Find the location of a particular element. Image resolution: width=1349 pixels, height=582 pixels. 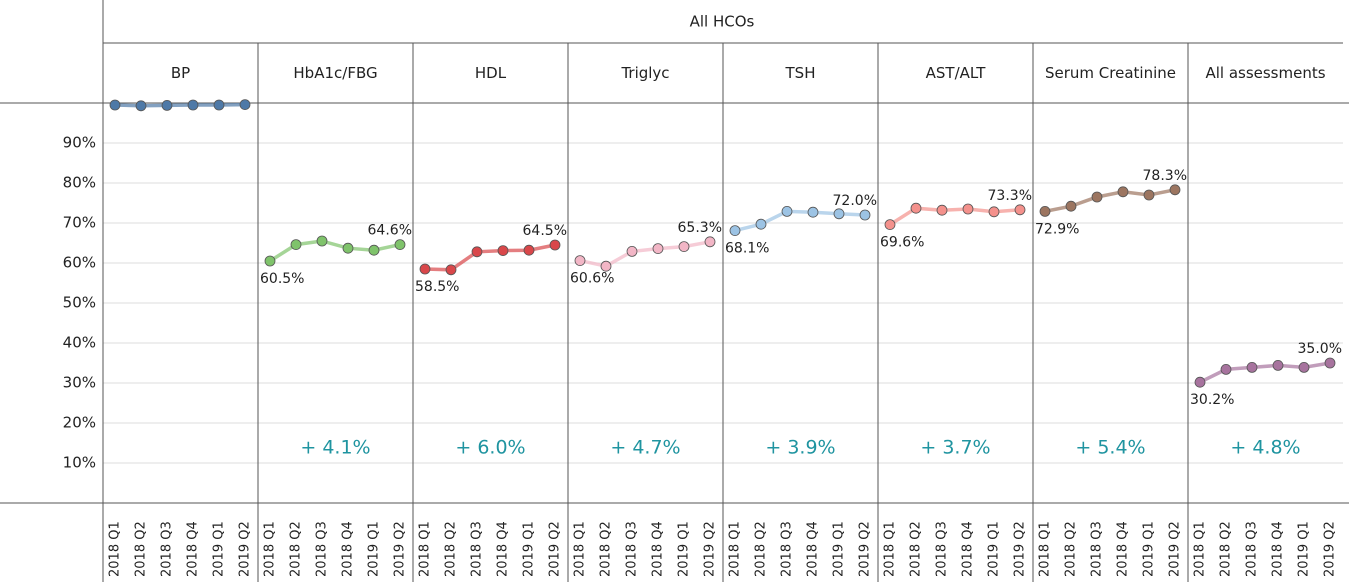

y-tick-label: 50% is located at coordinates (79, 303).